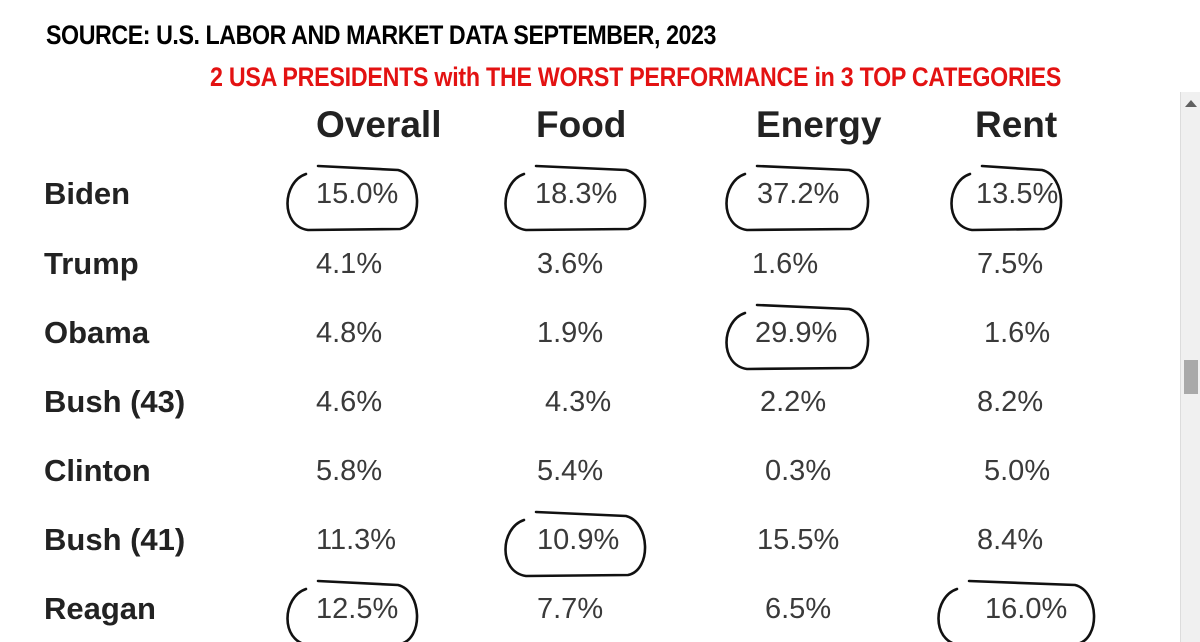 The height and width of the screenshot is (642, 1200). Describe the element at coordinates (798, 471) in the screenshot. I see `cell-energy: 0.3%` at that location.